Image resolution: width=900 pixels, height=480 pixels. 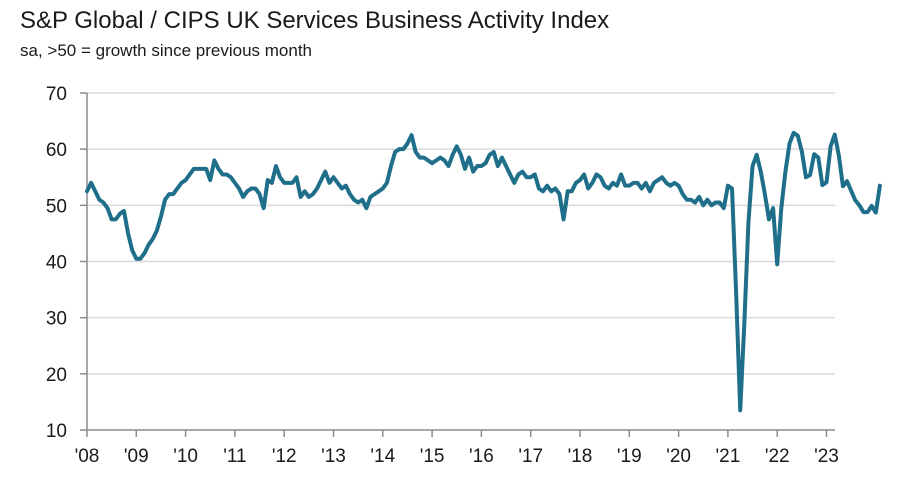 I want to click on x-tick-label: '21, so click(x=728, y=456).